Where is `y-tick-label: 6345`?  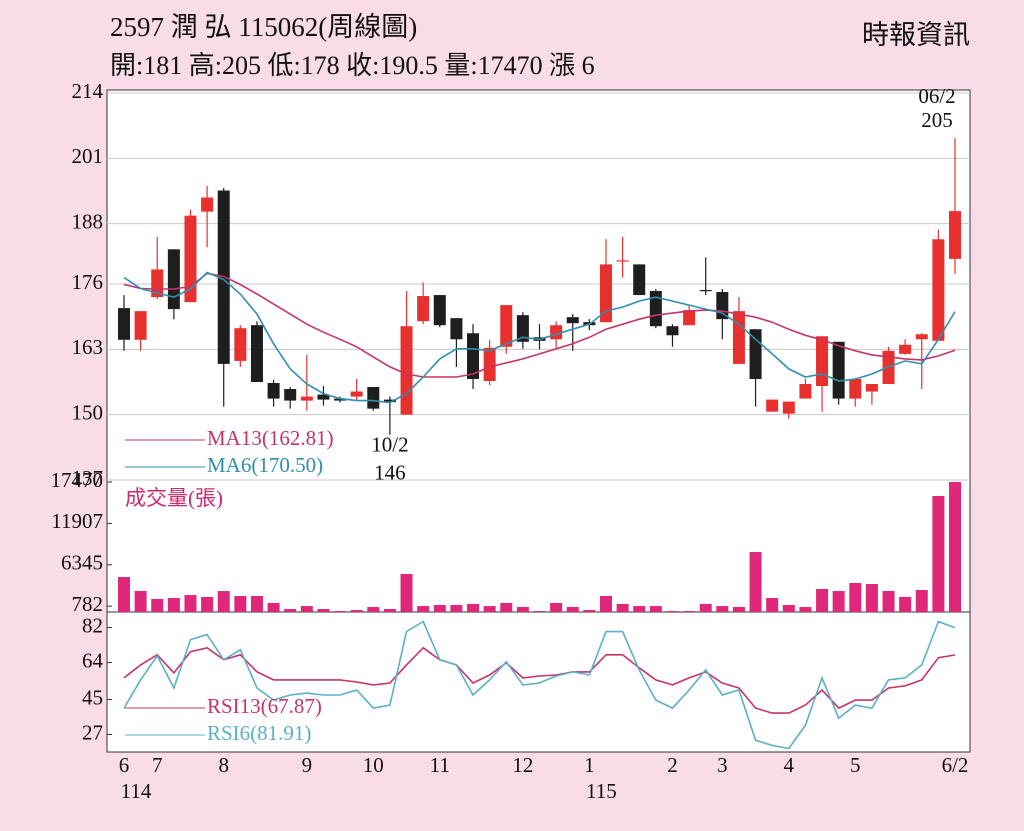
y-tick-label: 6345 is located at coordinates (82, 563).